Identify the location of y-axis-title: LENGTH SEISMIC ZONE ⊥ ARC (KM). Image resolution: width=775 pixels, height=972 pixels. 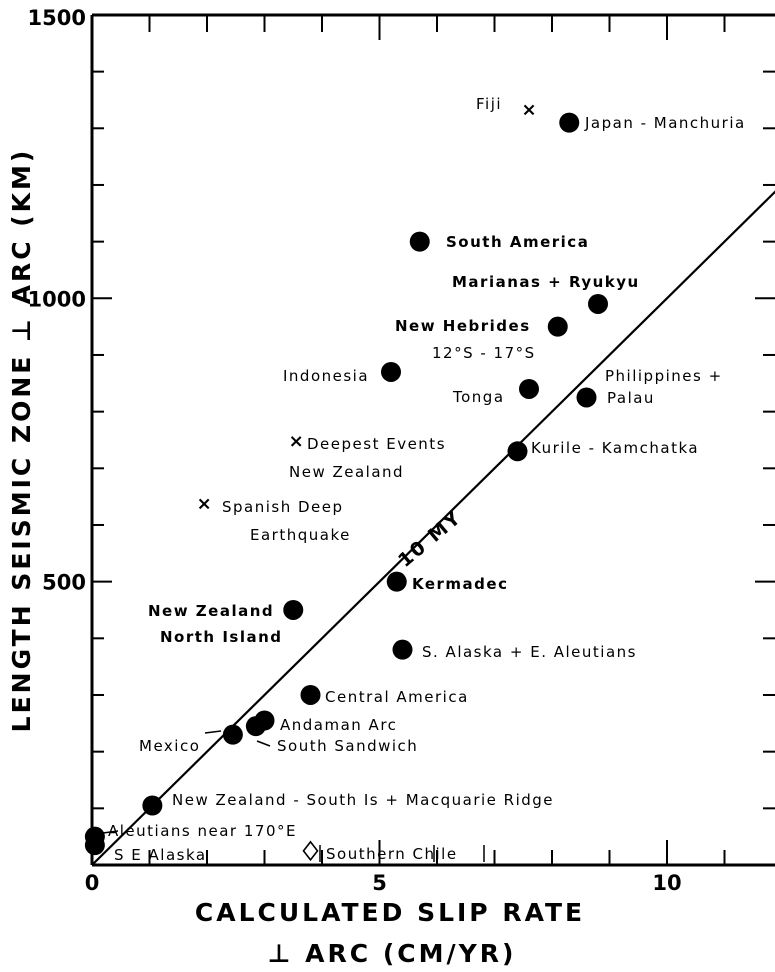
(21, 440).